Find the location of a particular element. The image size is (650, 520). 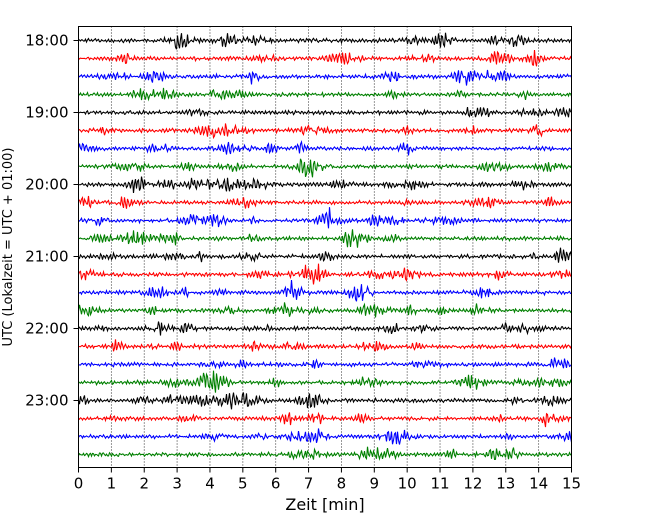

y-axis-ticks: 18:00 19:00 20:00 21:00 22:00 23:00 is located at coordinates (52, 221).